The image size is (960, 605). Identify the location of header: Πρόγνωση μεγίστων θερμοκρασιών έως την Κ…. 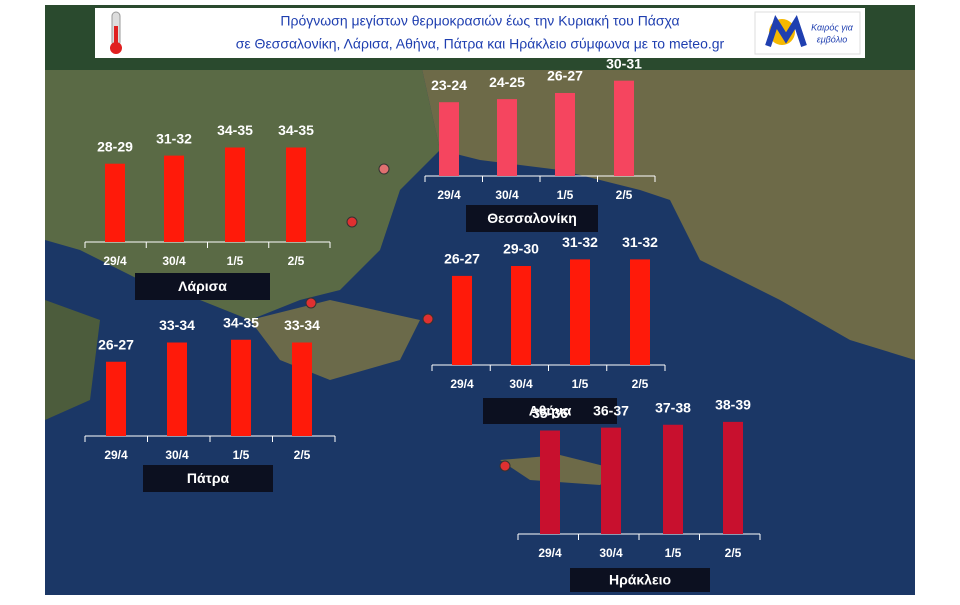
(480, 33).